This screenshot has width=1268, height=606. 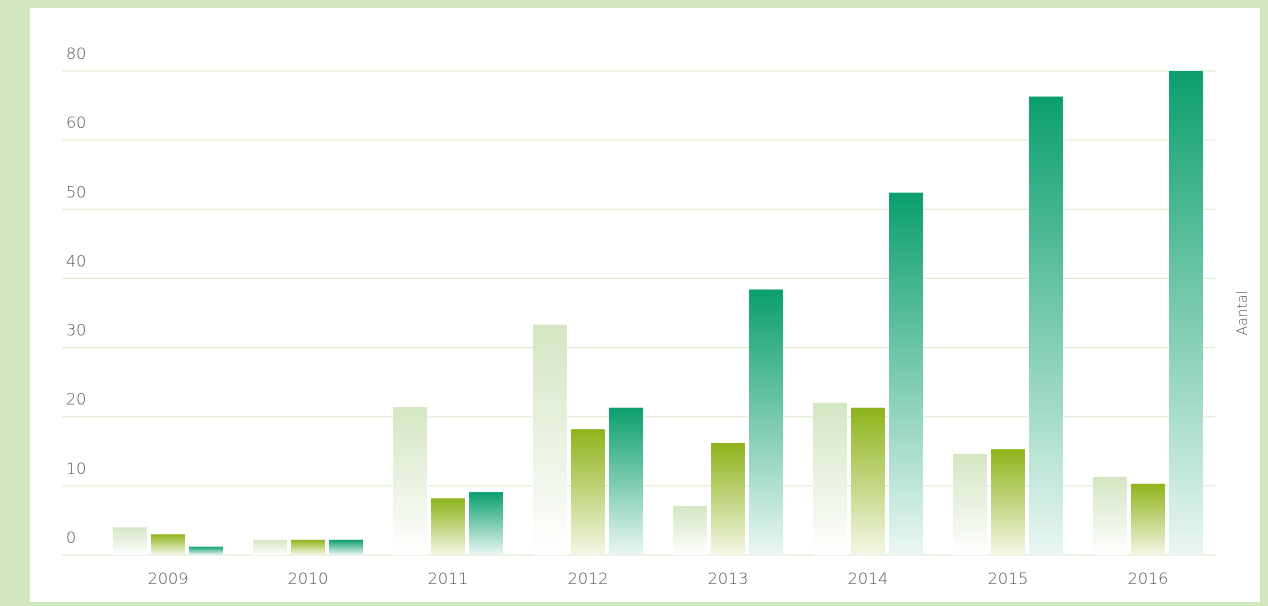 What do you see at coordinates (1148, 578) in the screenshot?
I see `x-tick-label: 2016` at bounding box center [1148, 578].